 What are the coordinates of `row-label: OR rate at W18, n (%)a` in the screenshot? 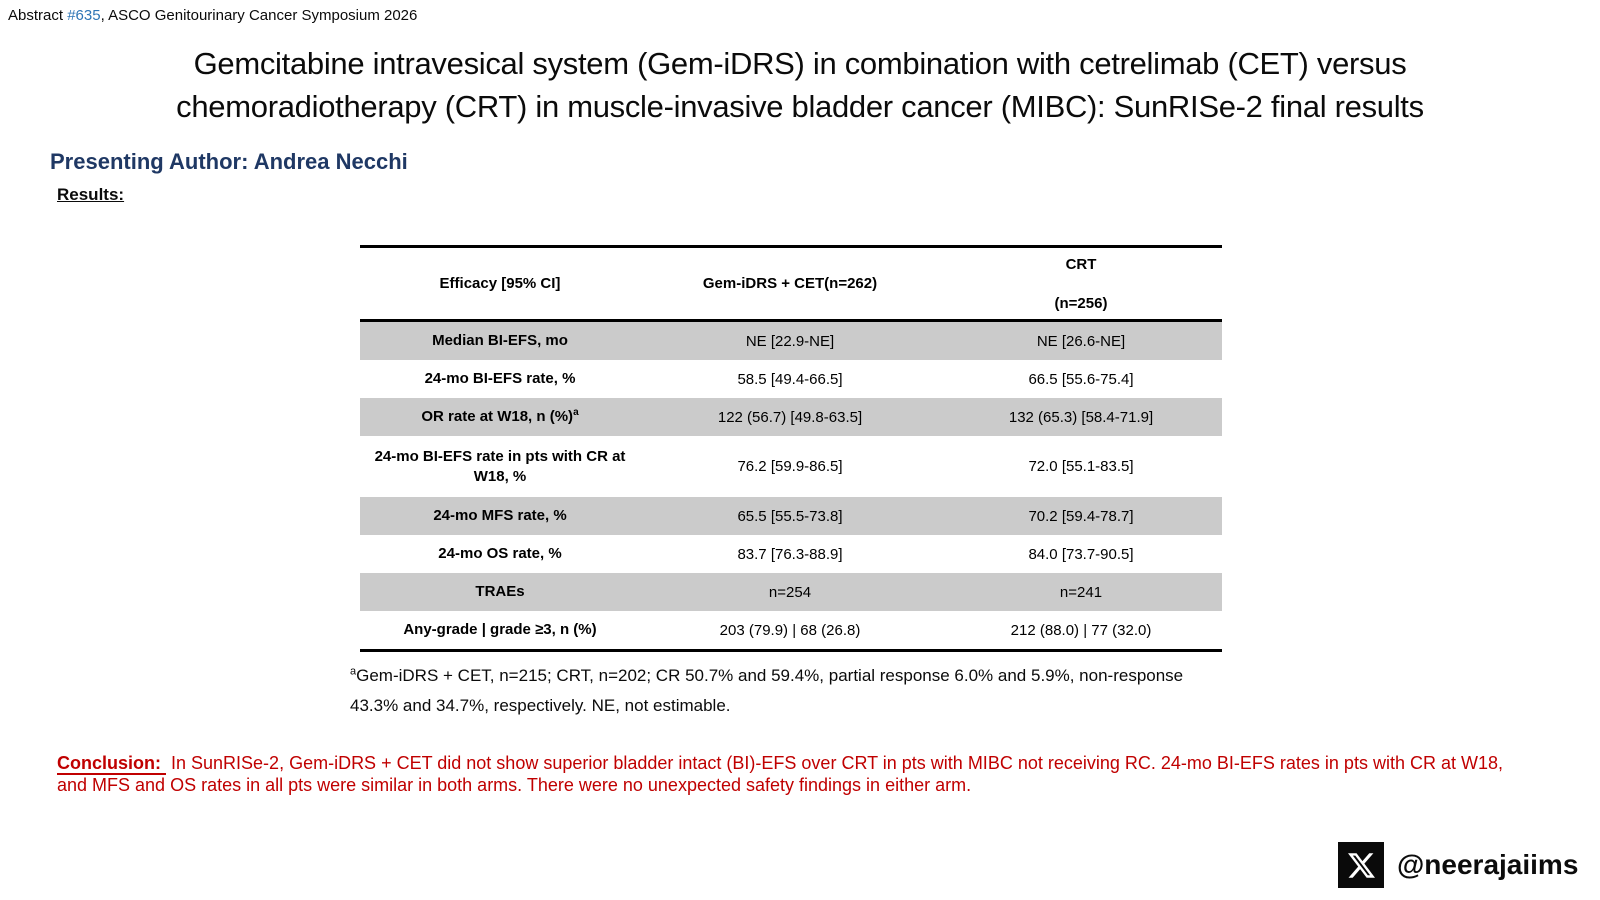 It's located at (500, 417).